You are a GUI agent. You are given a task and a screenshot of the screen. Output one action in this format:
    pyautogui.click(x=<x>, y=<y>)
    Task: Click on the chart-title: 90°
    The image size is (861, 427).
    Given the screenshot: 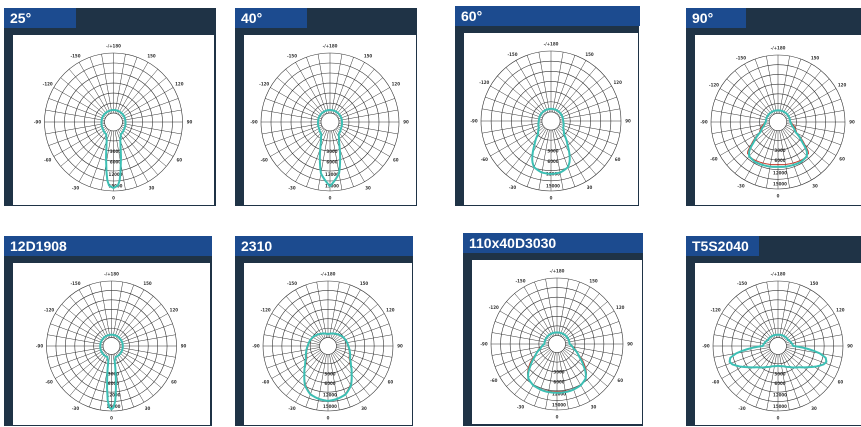 What is the action you would take?
    pyautogui.click(x=716, y=18)
    